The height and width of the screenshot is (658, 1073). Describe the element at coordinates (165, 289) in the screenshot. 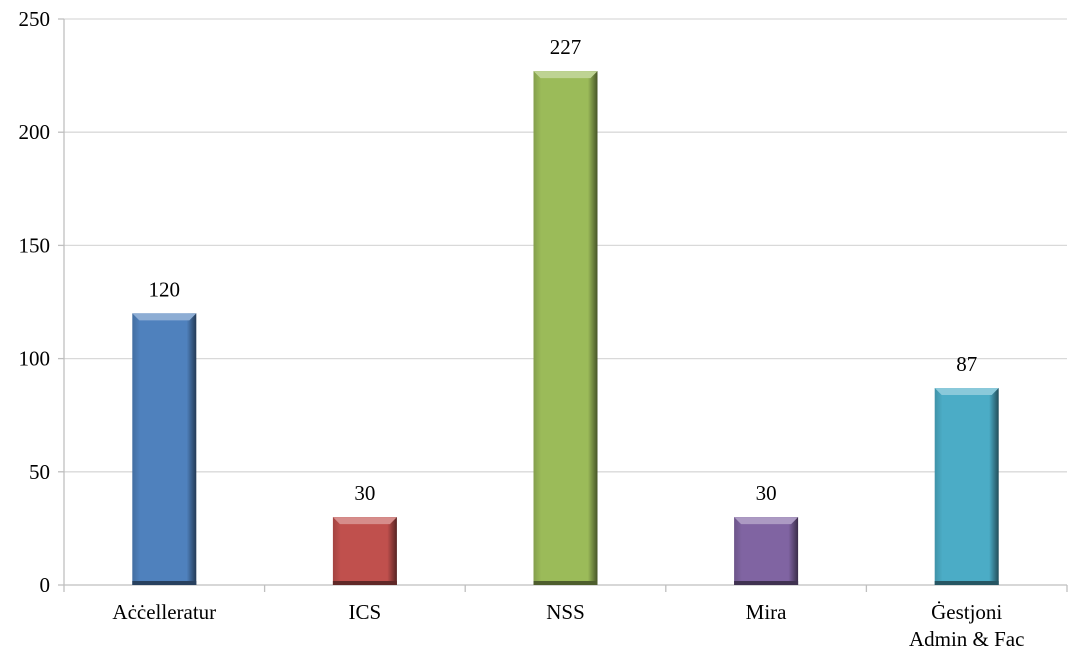

I see `data-label: 120` at that location.